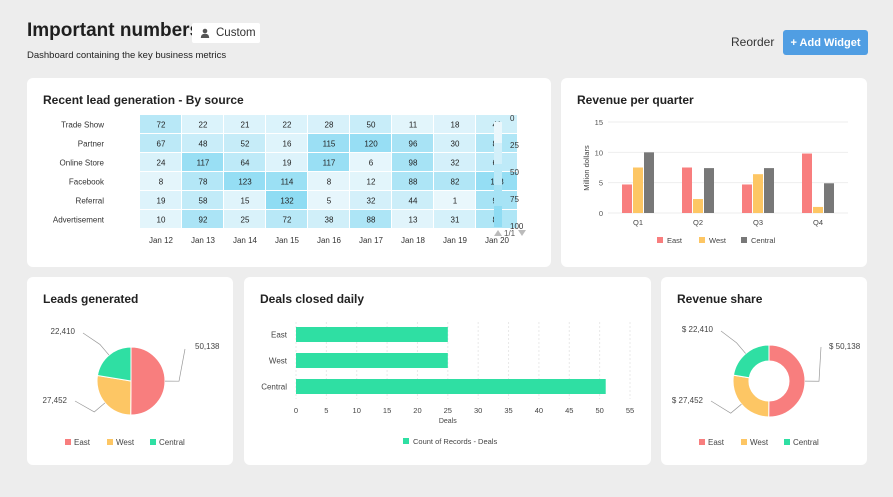 Image resolution: width=893 pixels, height=497 pixels. I want to click on slice-west, so click(751, 396).